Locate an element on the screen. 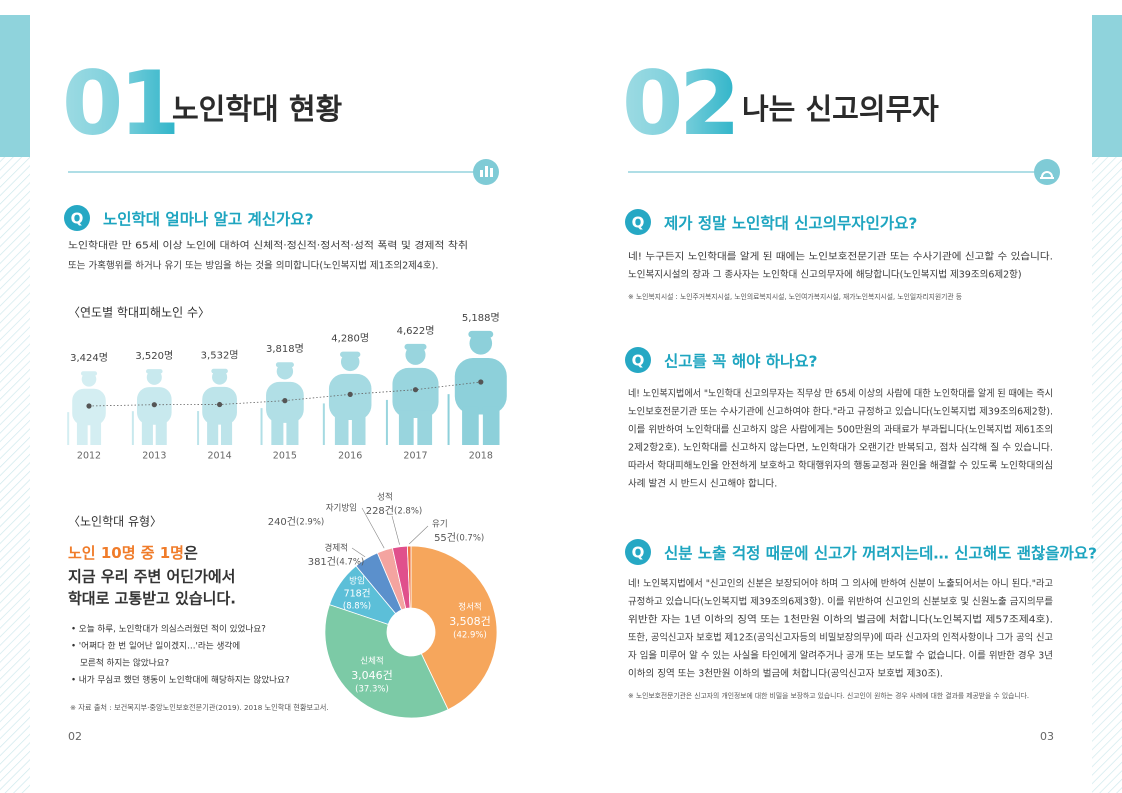 Image resolution: width=1122 pixels, height=793 pixels. highlight-line: 지금 우리 주변 어딘가에서 is located at coordinates (151, 577).